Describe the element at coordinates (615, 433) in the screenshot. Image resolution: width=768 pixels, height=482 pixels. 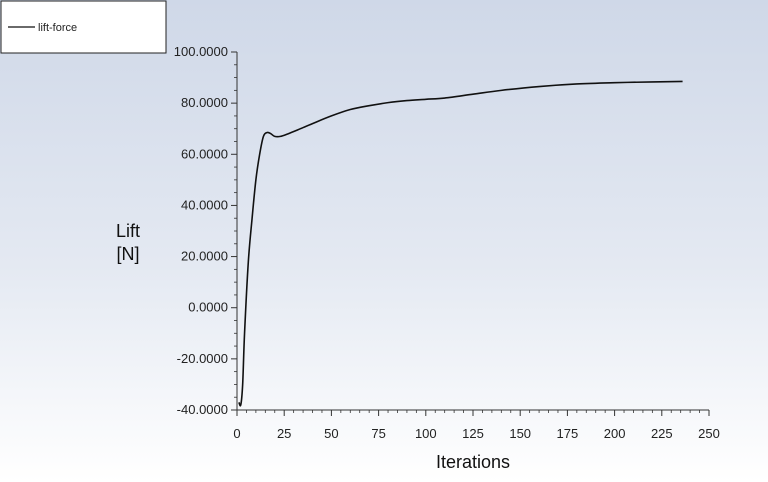
I see `x-tick-label: 200` at that location.